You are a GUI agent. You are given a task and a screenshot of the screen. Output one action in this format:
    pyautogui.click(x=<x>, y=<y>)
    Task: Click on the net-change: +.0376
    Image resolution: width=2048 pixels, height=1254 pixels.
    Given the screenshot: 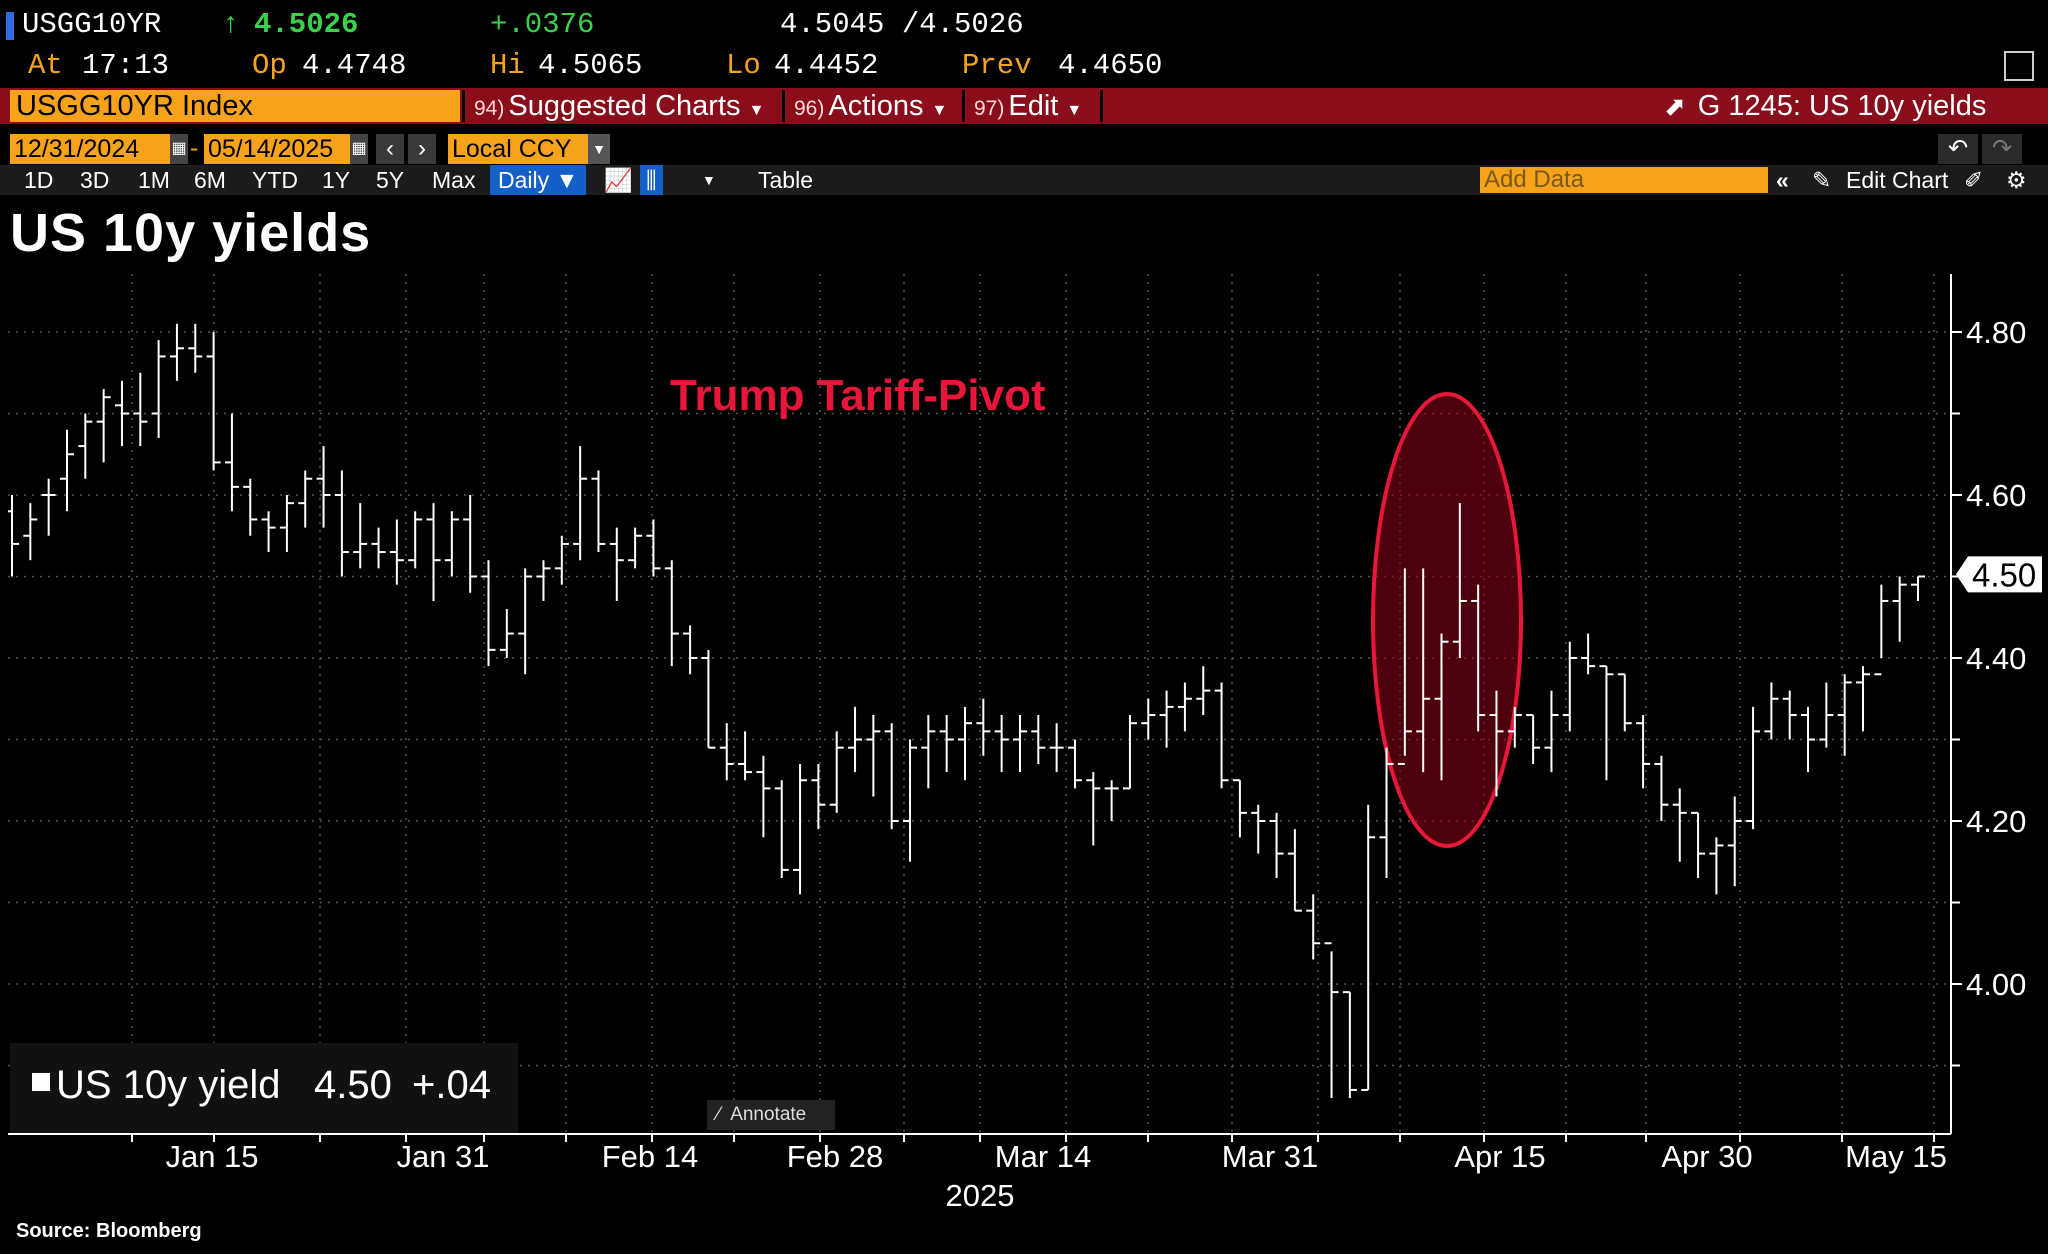 What is the action you would take?
    pyautogui.click(x=542, y=24)
    